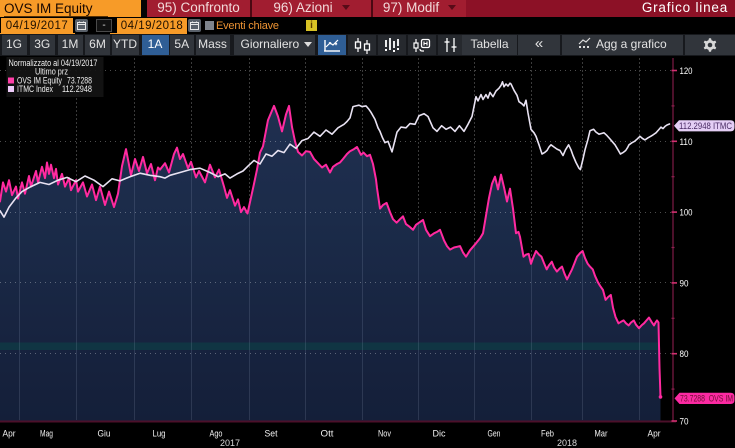 Image resolution: width=735 pixels, height=448 pixels. I want to click on svg-text: 120, so click(686, 71).